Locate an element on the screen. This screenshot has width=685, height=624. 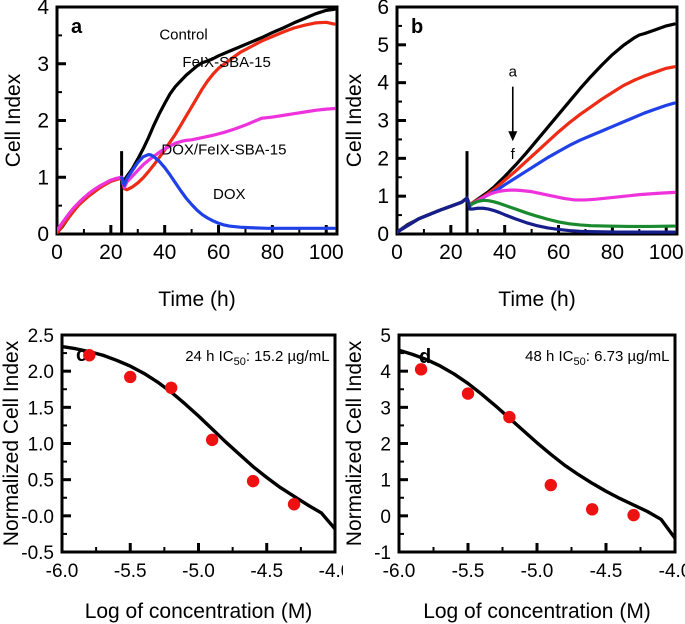
panel-a-label-dox-feix-sba-15: DOX/FeIX-SBA-15 is located at coordinates (223, 150).